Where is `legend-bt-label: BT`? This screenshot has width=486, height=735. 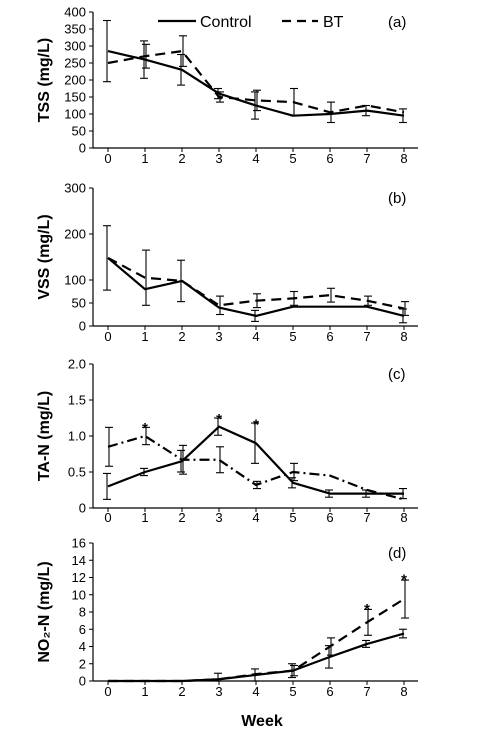 legend-bt-label: BT is located at coordinates (333, 22).